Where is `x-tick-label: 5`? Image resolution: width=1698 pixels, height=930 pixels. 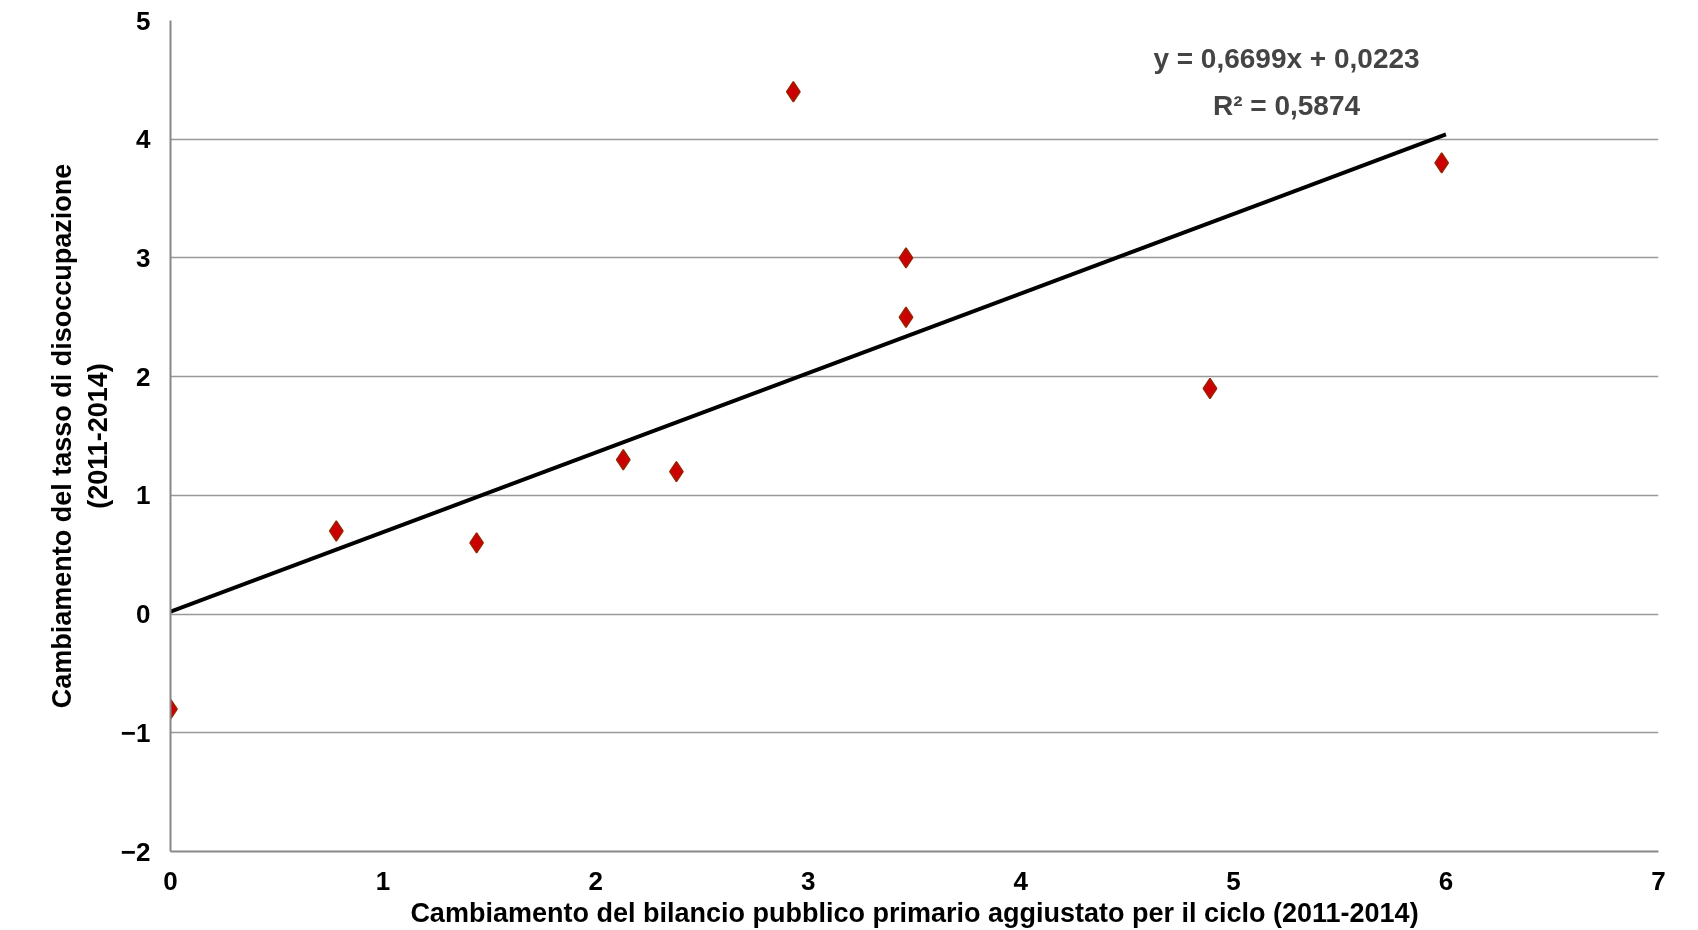
x-tick-label: 5 is located at coordinates (1233, 880).